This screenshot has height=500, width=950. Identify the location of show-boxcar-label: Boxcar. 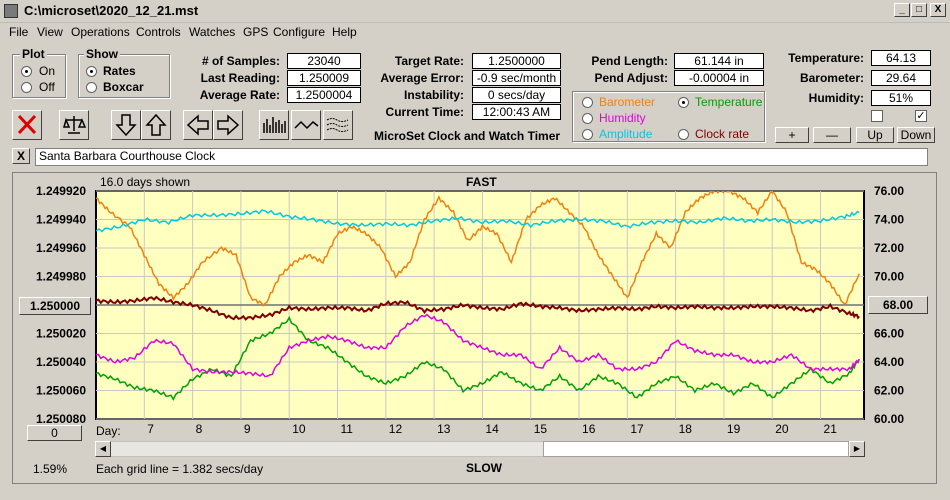
(123, 87).